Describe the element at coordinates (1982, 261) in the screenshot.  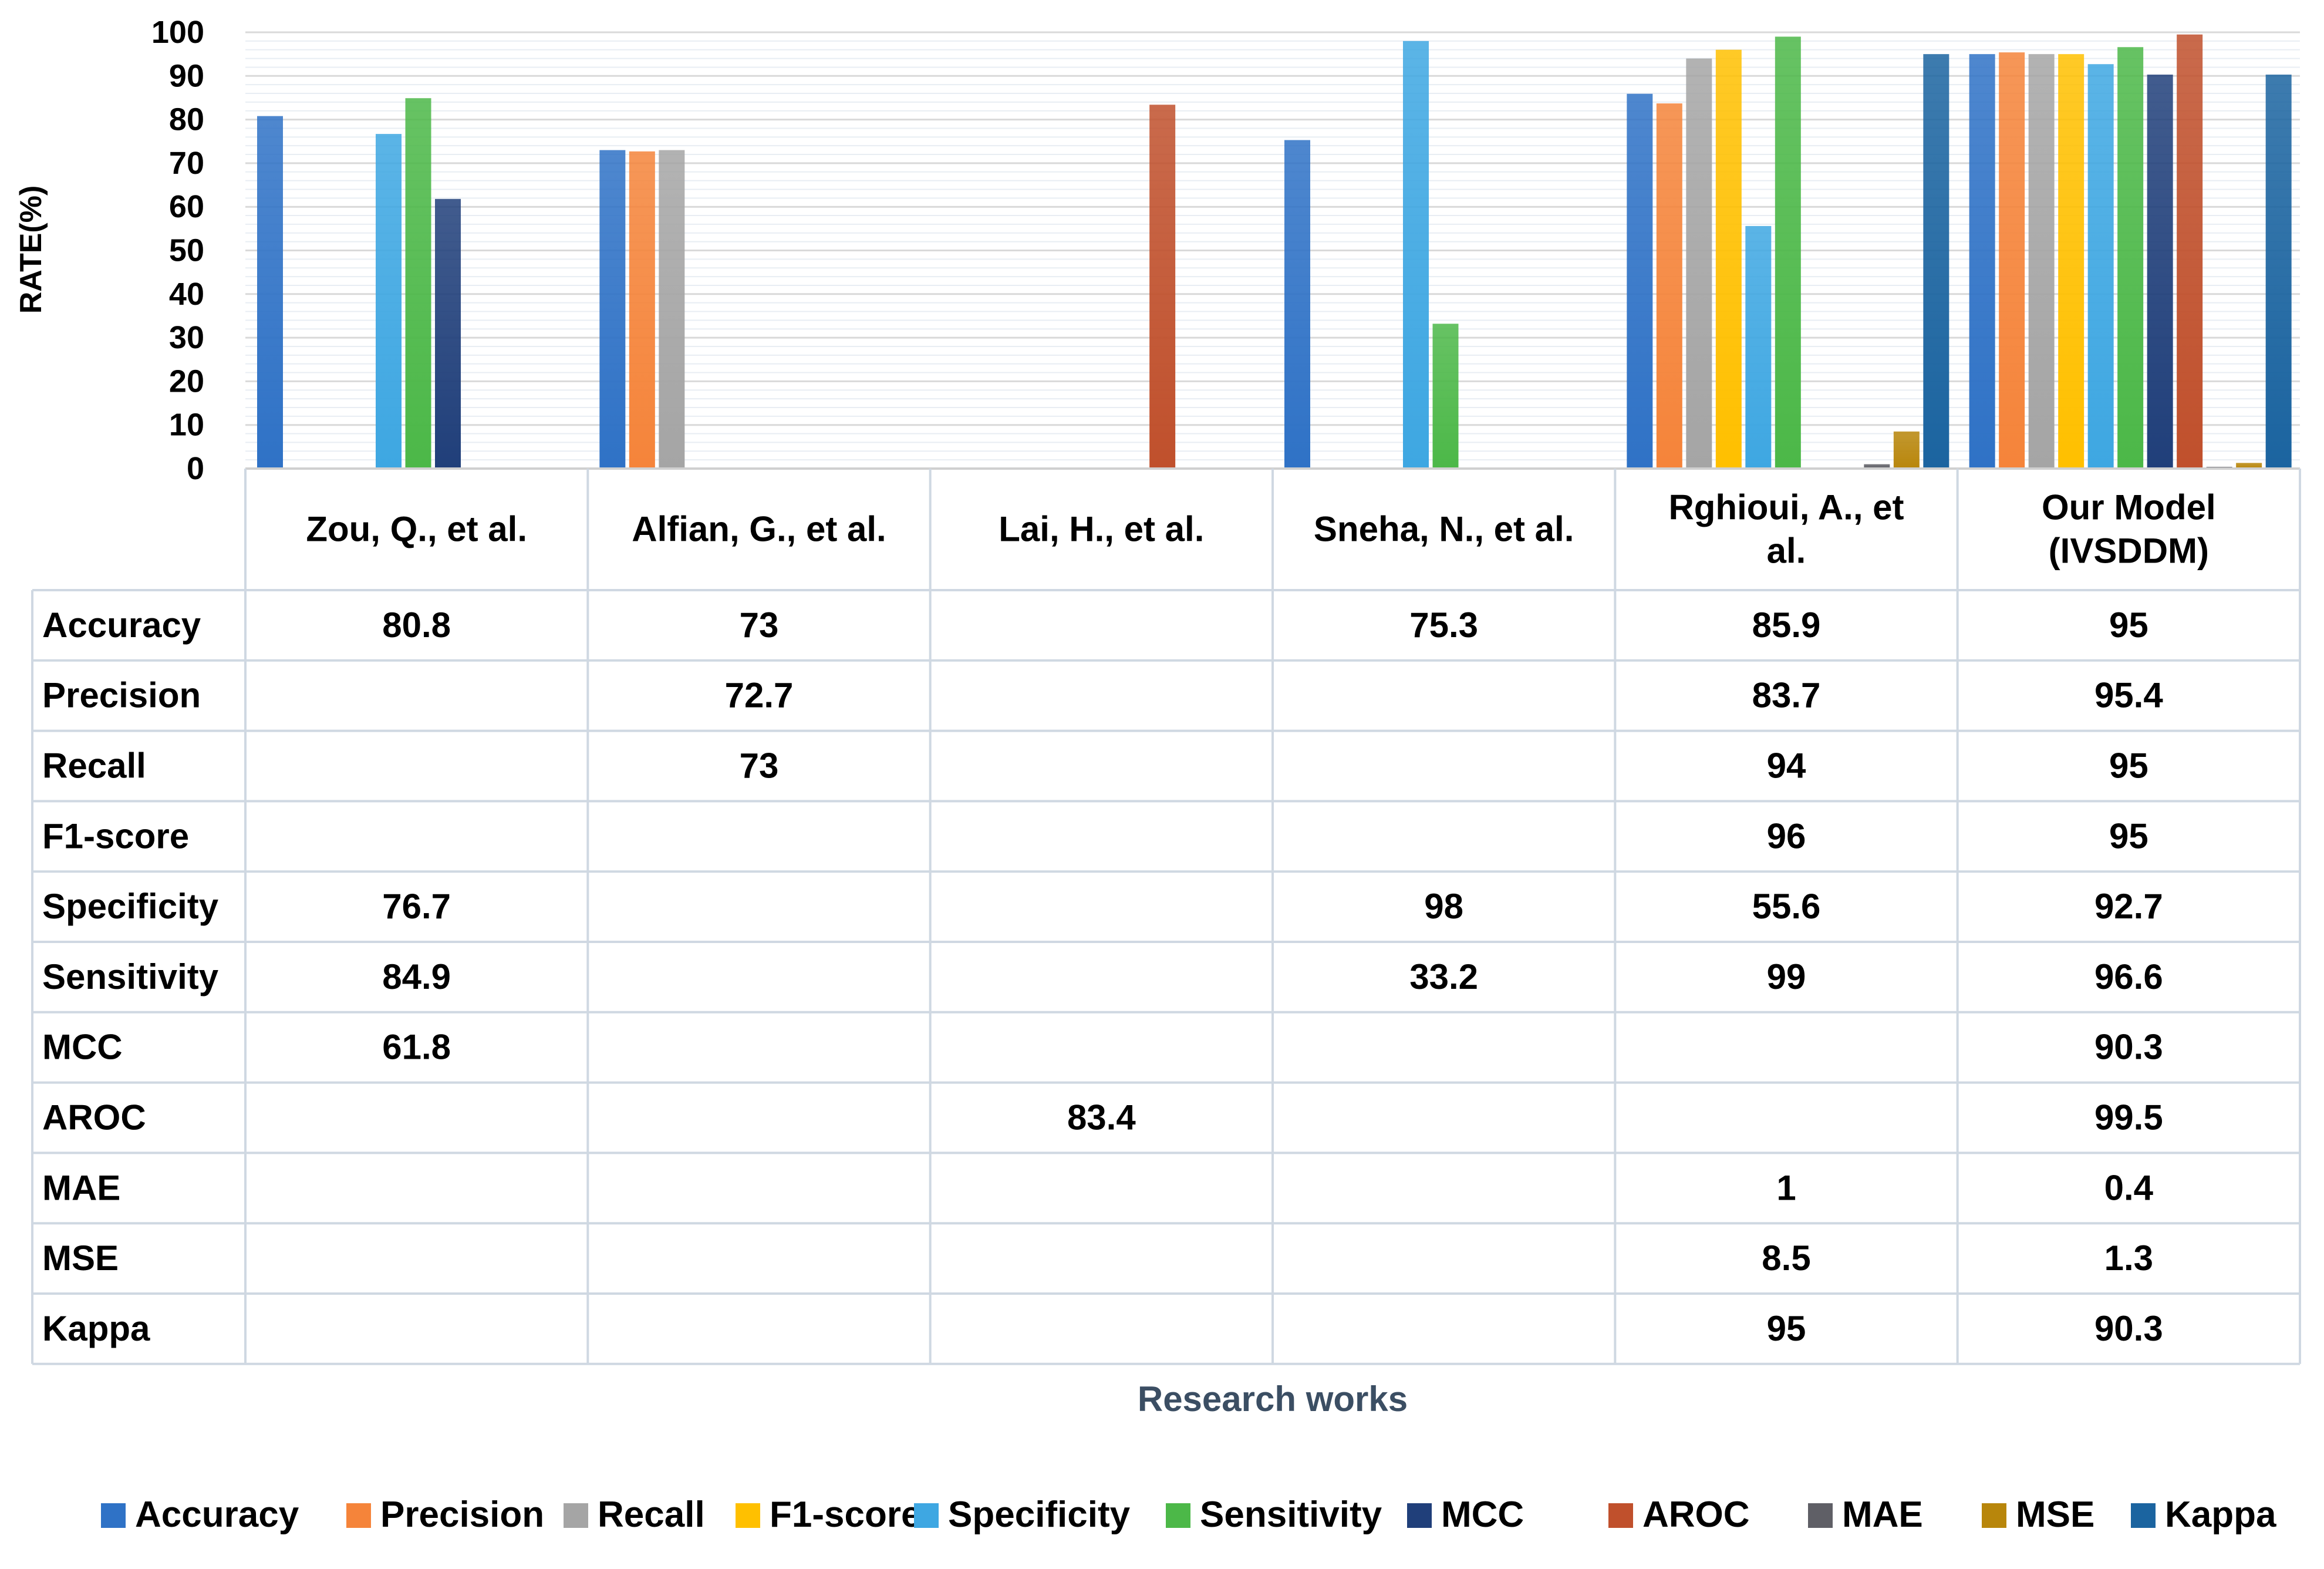
I see `bar-accuracy-our-model-ivsddm` at that location.